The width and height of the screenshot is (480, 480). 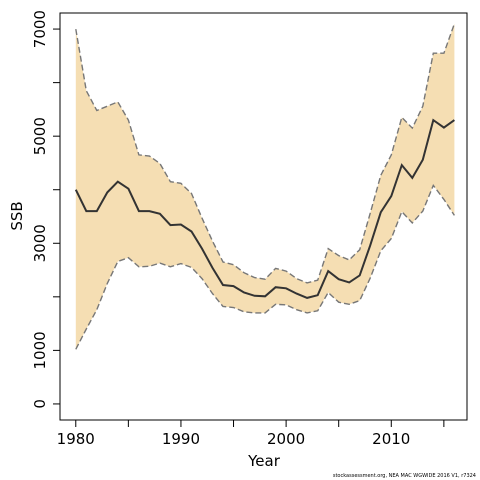 What do you see at coordinates (40, 29) in the screenshot?
I see `y-tick-label: 7000` at bounding box center [40, 29].